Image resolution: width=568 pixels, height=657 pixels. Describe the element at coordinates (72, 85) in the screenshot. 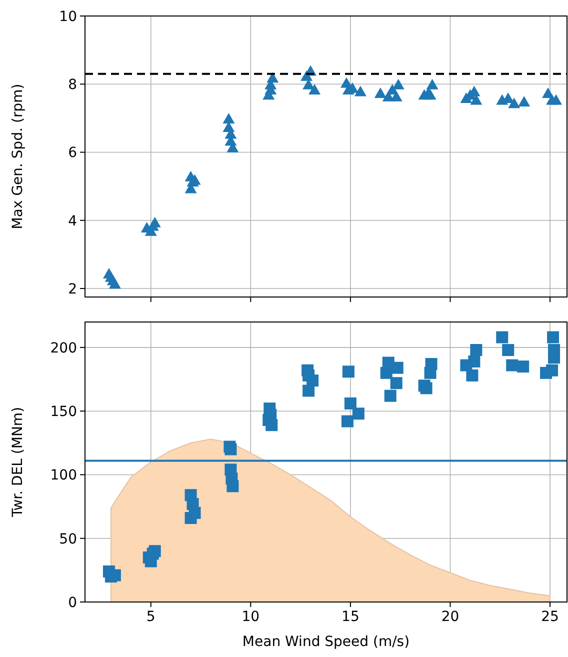

I see `y-tick-label: 8` at that location.